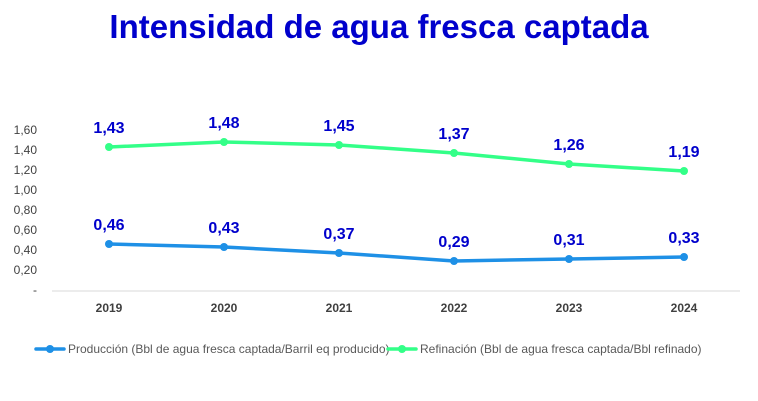 The height and width of the screenshot is (401, 758). What do you see at coordinates (26, 170) in the screenshot?
I see `y-tick-label: 1,20` at bounding box center [26, 170].